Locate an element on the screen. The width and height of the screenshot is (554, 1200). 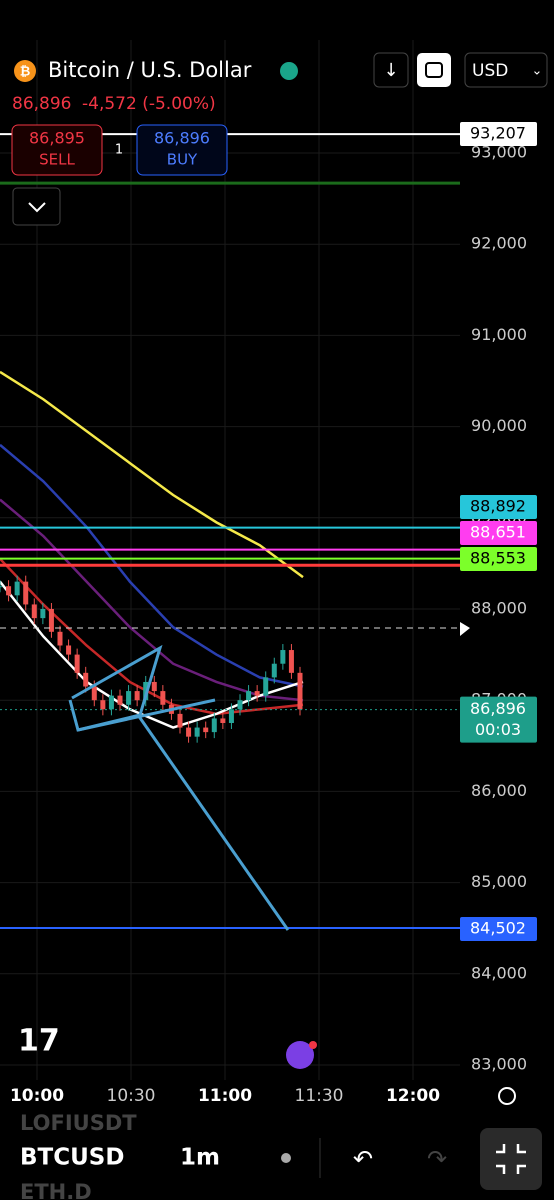
compare-button is located at coordinates (434, 70).